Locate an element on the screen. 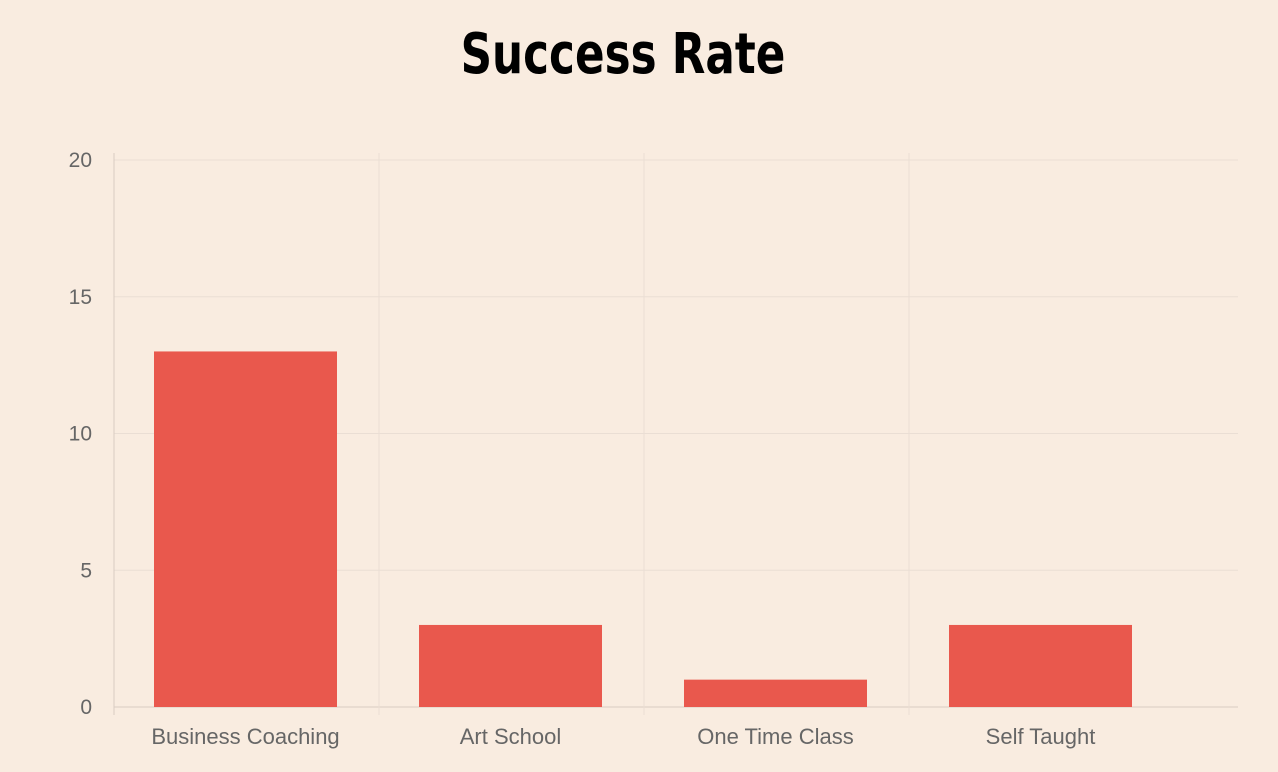  y-tick-label: 10 is located at coordinates (80, 434).